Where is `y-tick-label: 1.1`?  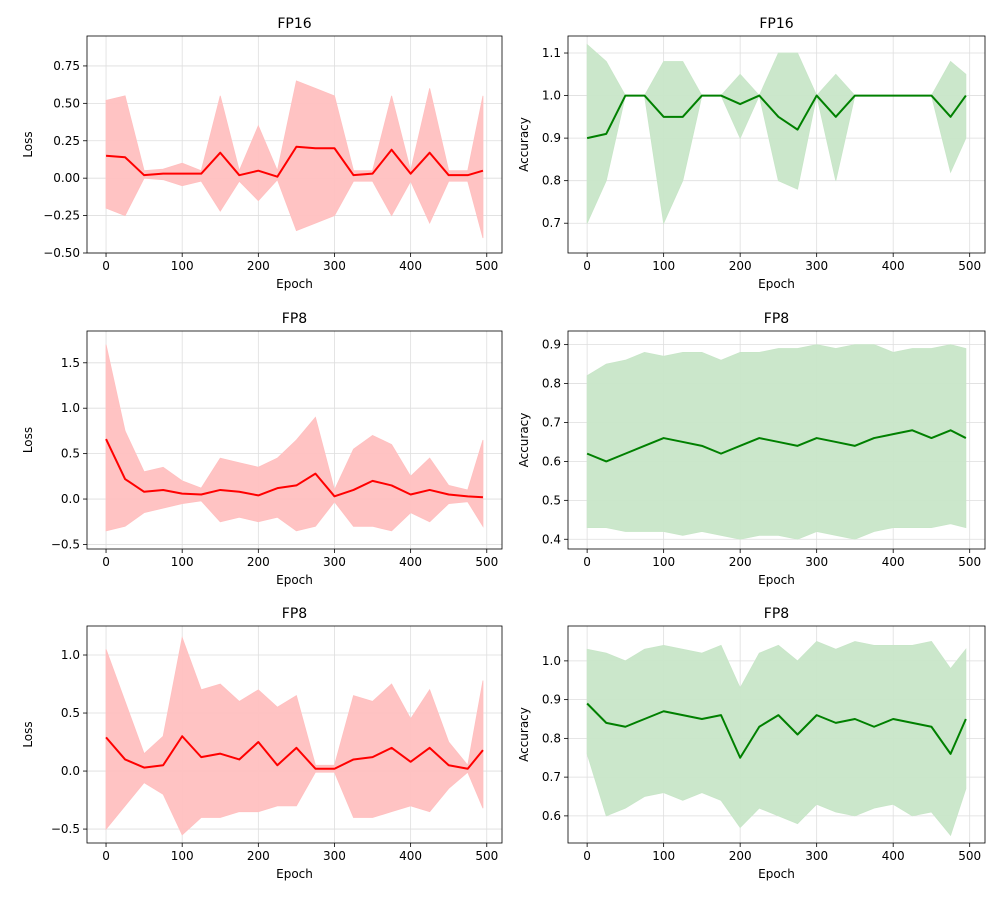 y-tick-label: 1.1 is located at coordinates (551, 53).